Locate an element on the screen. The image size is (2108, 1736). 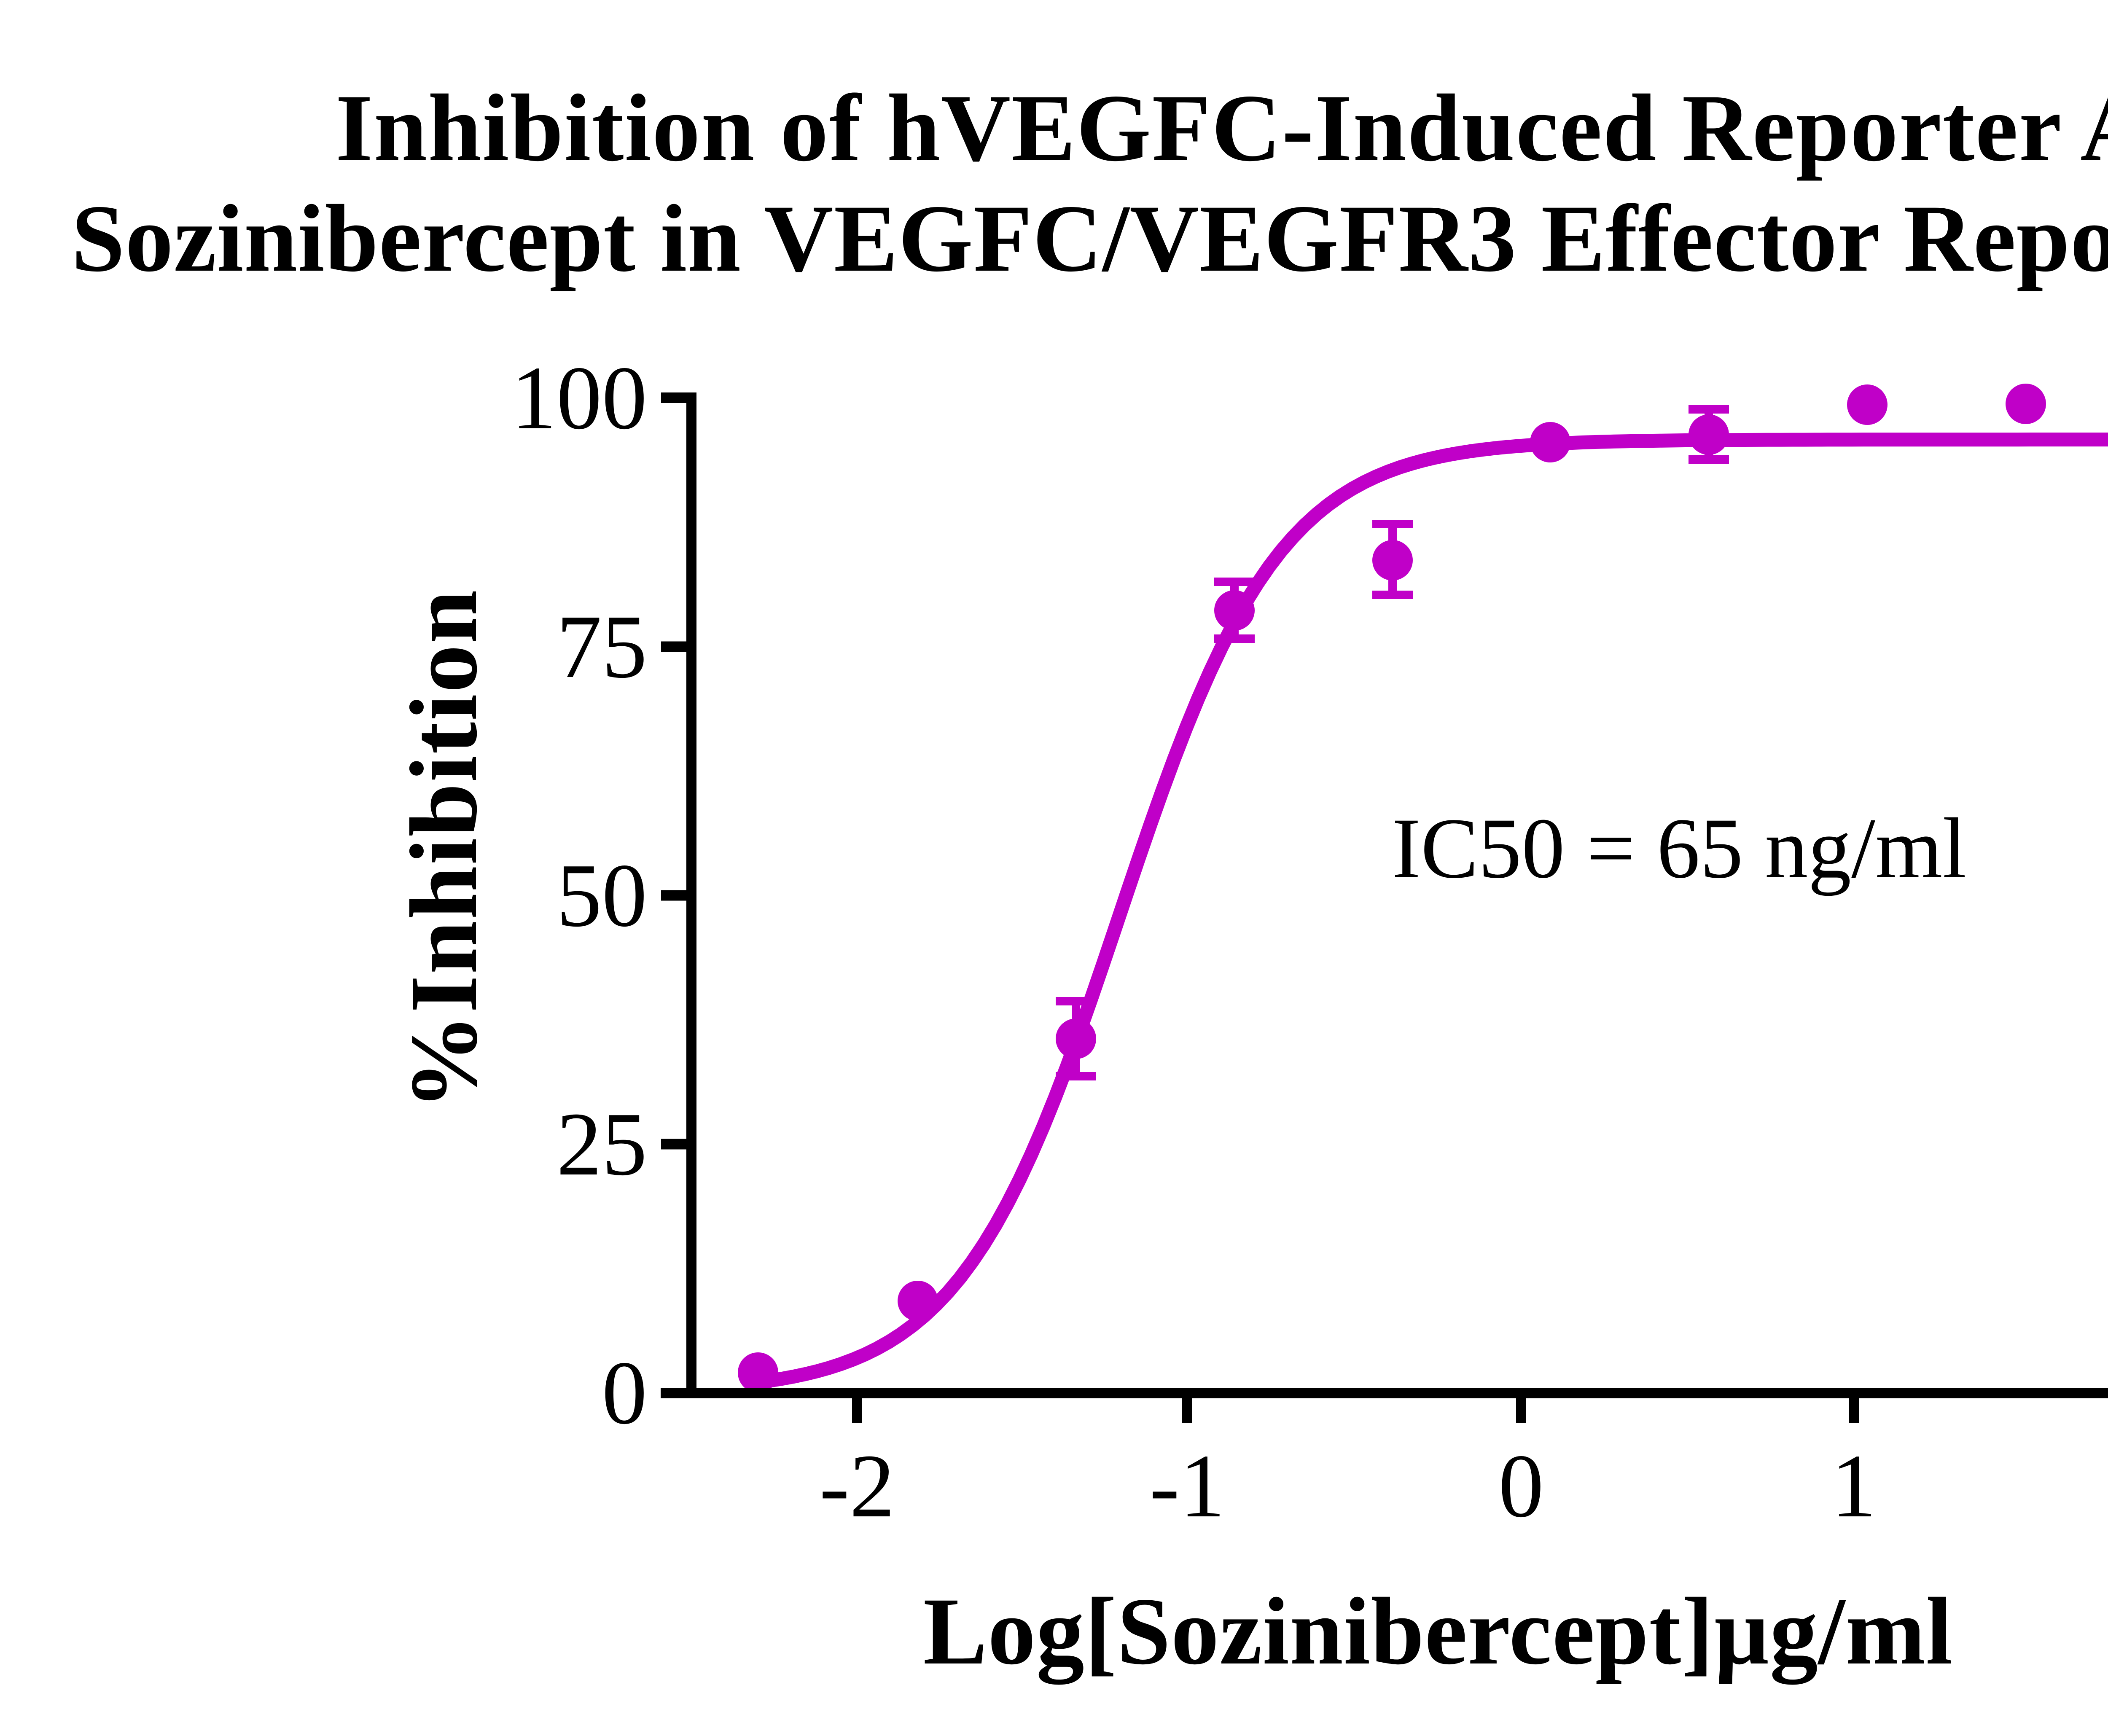
svg-text: 75 is located at coordinates (602, 646).